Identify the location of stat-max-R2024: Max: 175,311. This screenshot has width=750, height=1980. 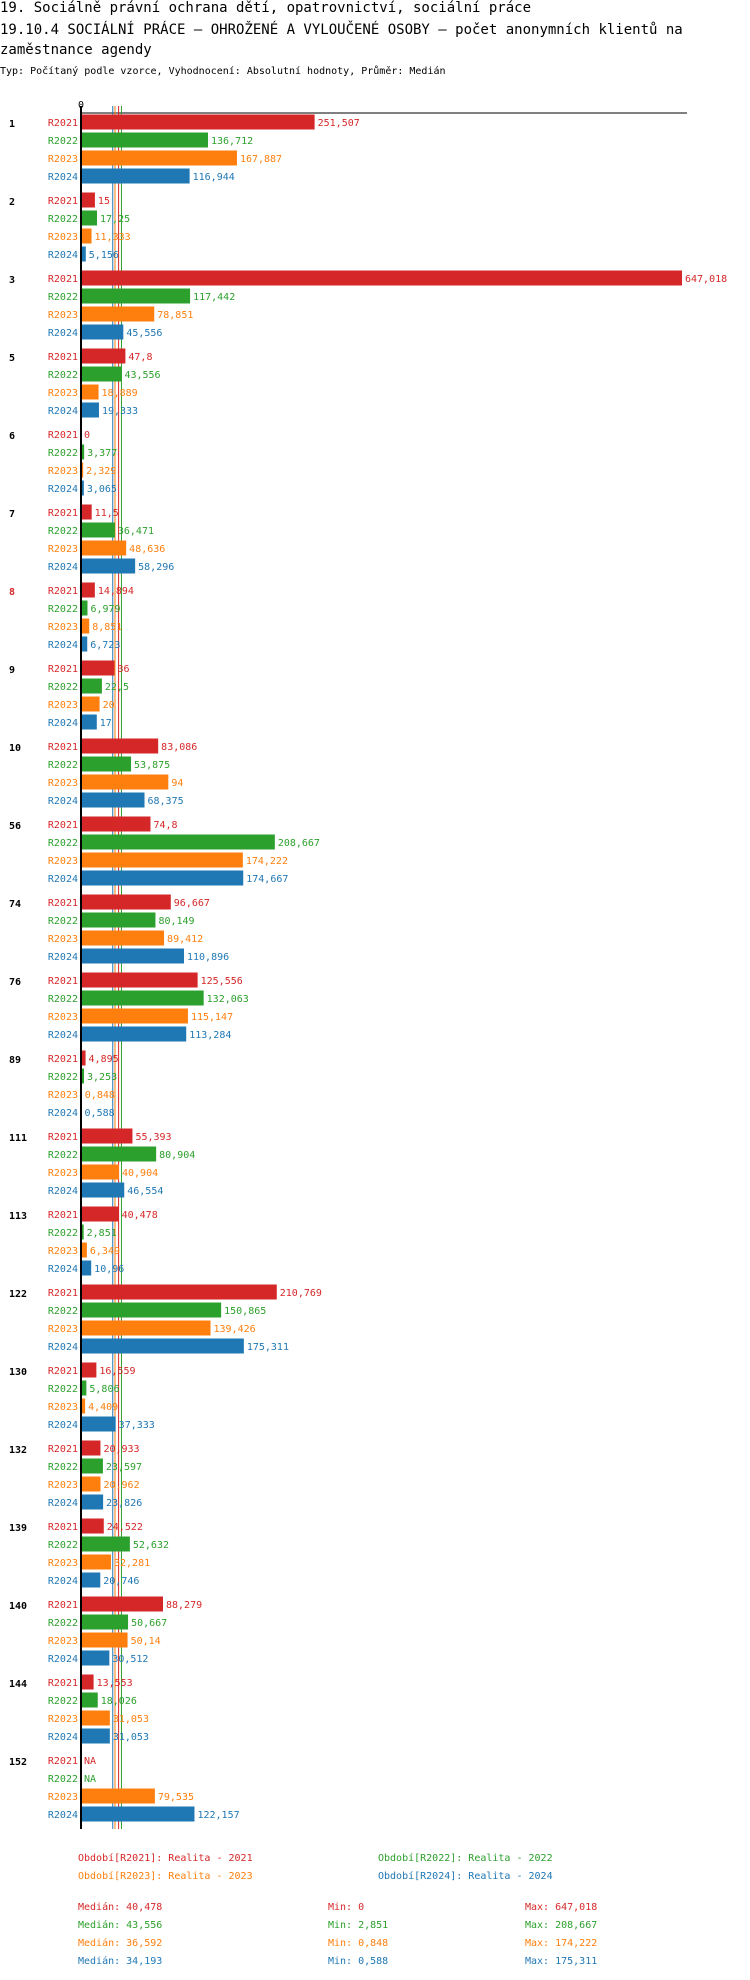
(561, 1961).